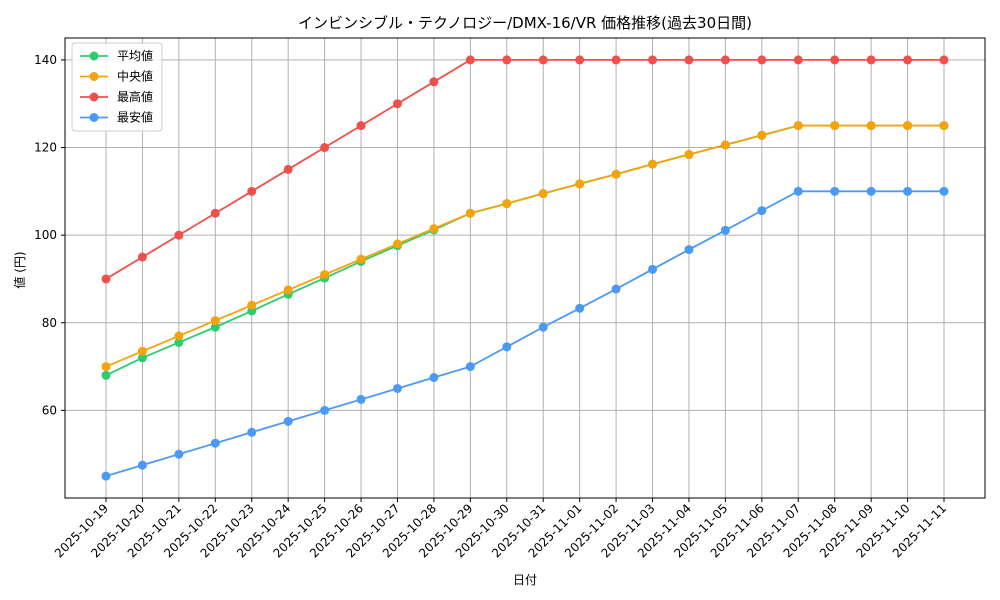 The height and width of the screenshot is (600, 1000). What do you see at coordinates (135, 76) in the screenshot?
I see `legend-label: 中央値` at bounding box center [135, 76].